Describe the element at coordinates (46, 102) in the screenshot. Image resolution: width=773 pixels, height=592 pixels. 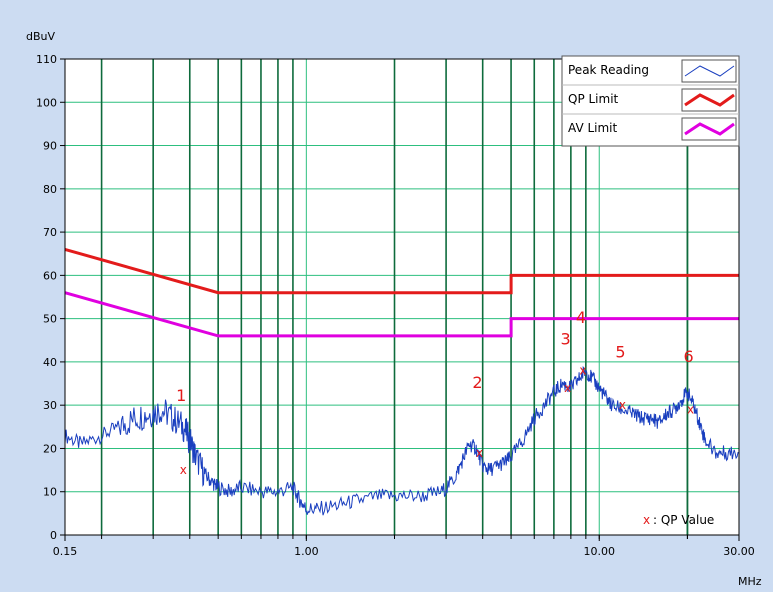
I see `y-tick-label: 100` at that location.